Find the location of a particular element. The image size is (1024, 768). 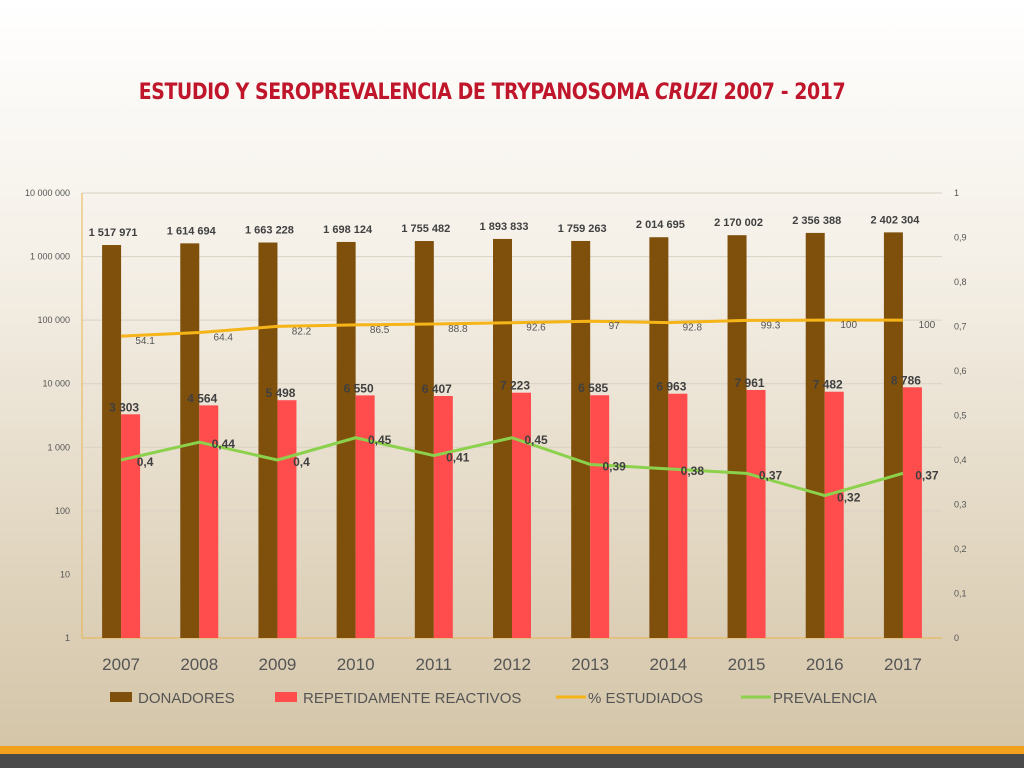

data-label-estudiados: 92.6 is located at coordinates (536, 328).